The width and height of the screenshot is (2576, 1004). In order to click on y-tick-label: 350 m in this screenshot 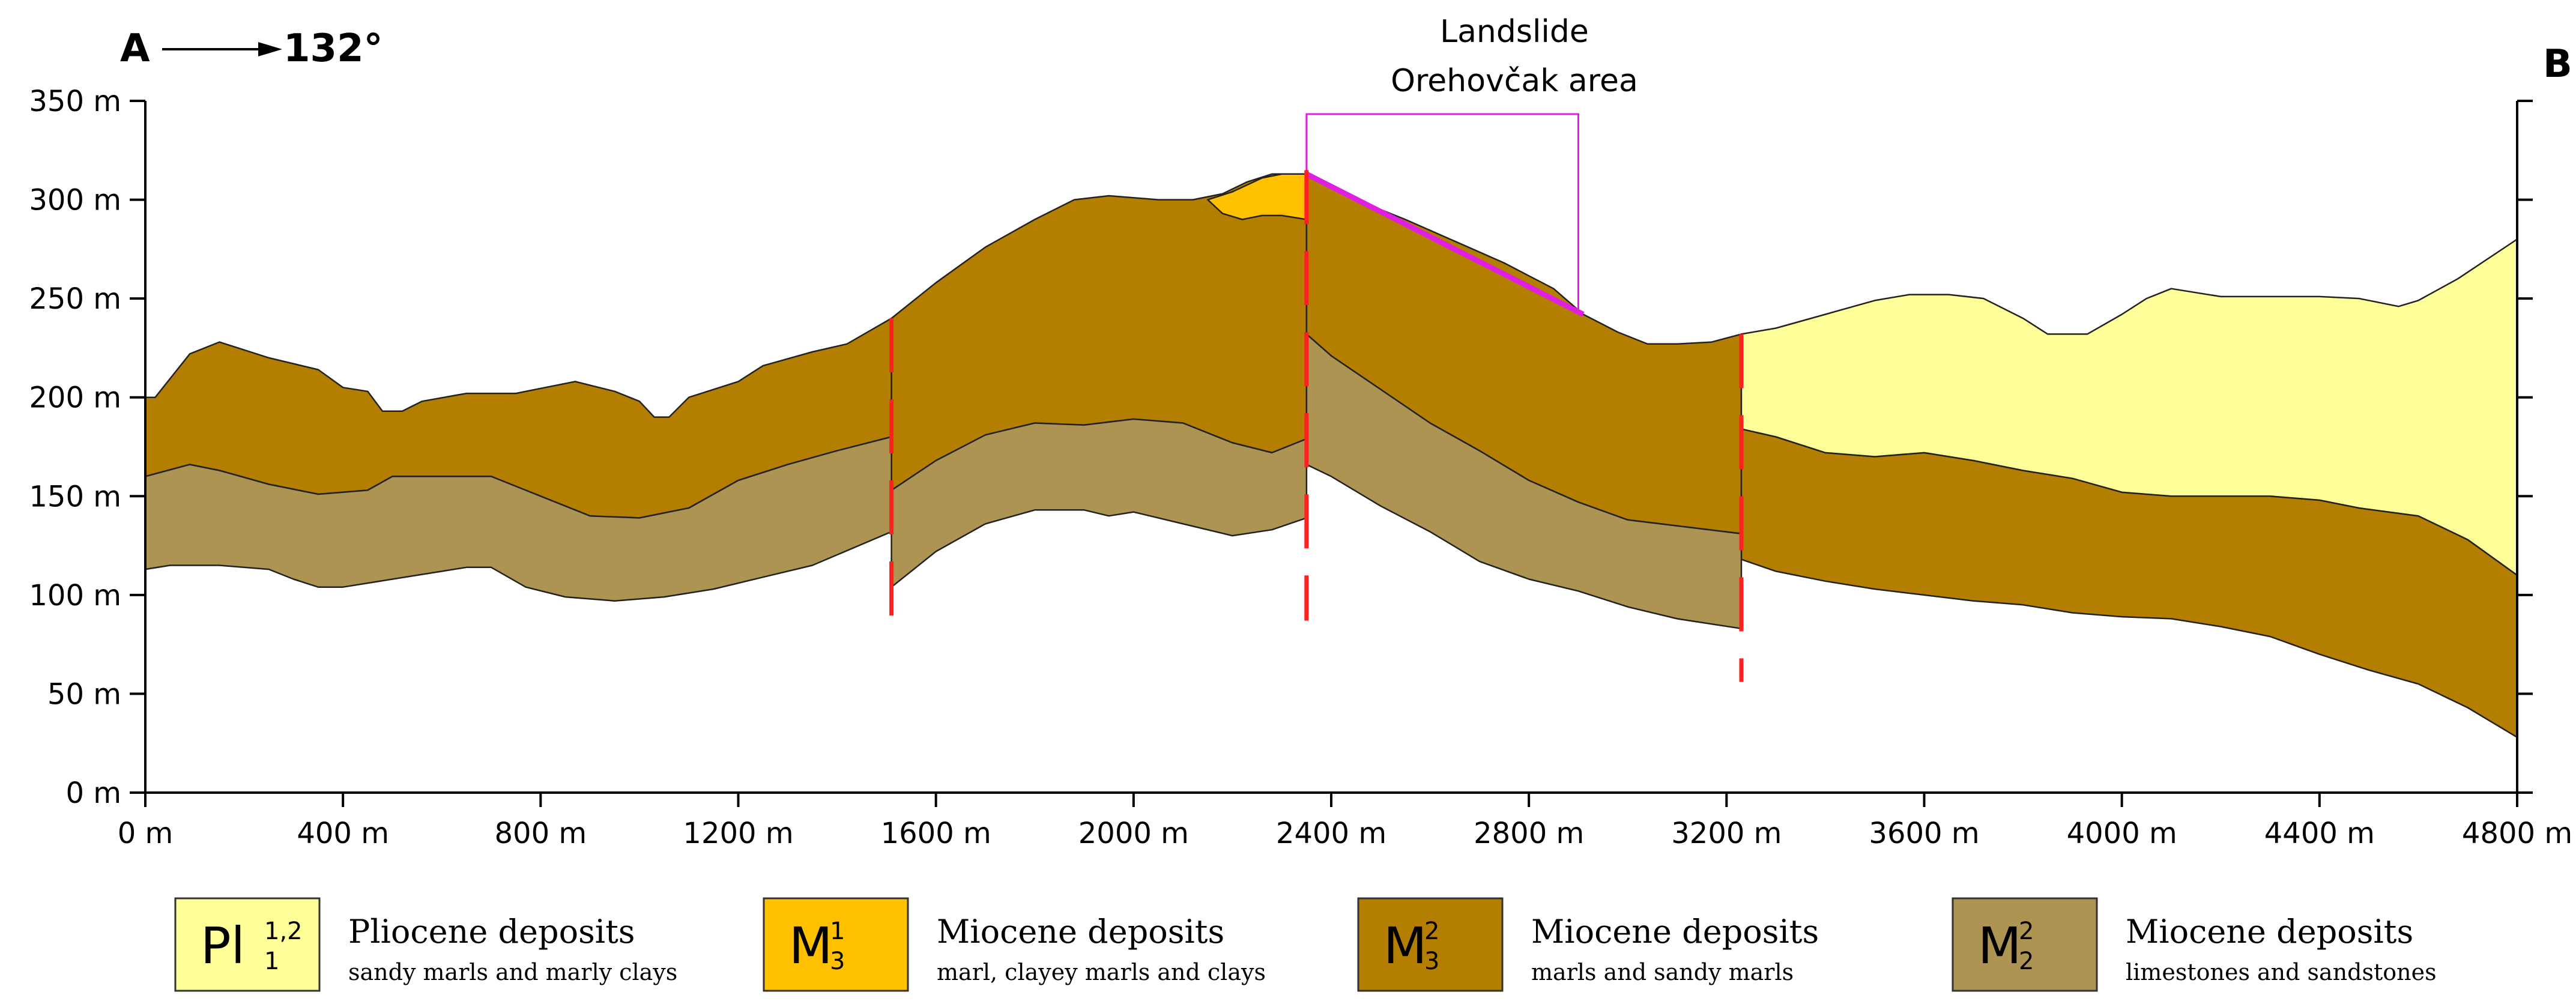, I will do `click(75, 102)`.